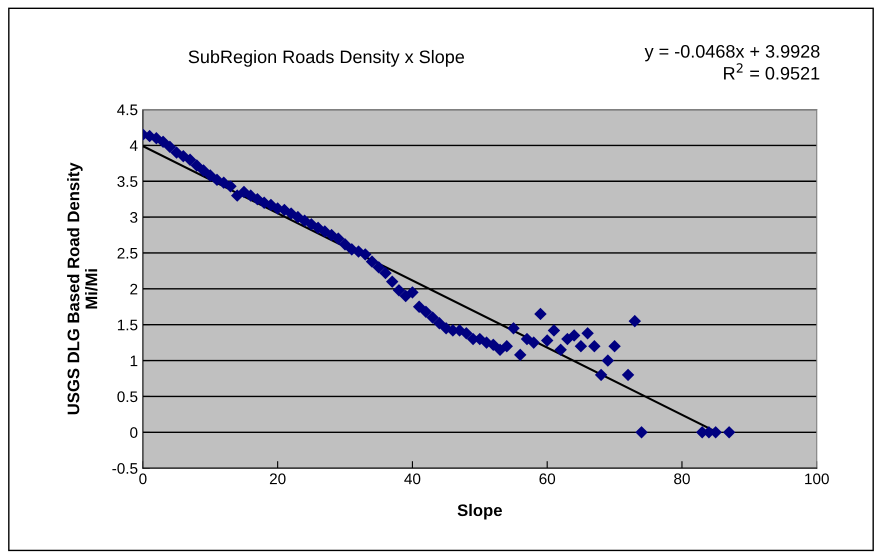 This screenshot has height=556, width=882. What do you see at coordinates (127, 396) in the screenshot?
I see `y-tick-label: 0.5` at bounding box center [127, 396].